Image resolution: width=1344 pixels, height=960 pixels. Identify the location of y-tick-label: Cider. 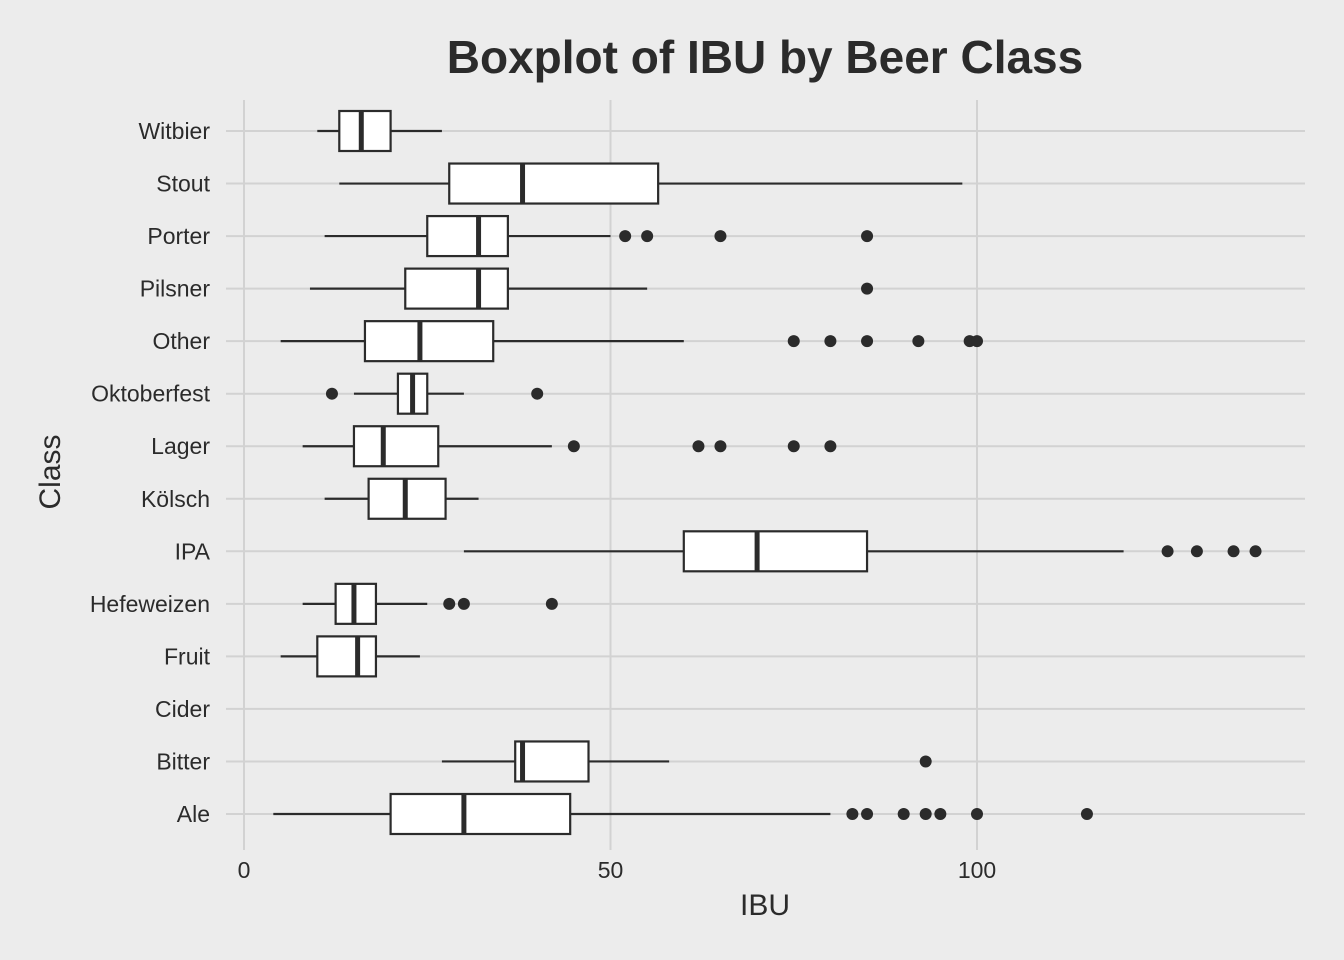
(182, 709).